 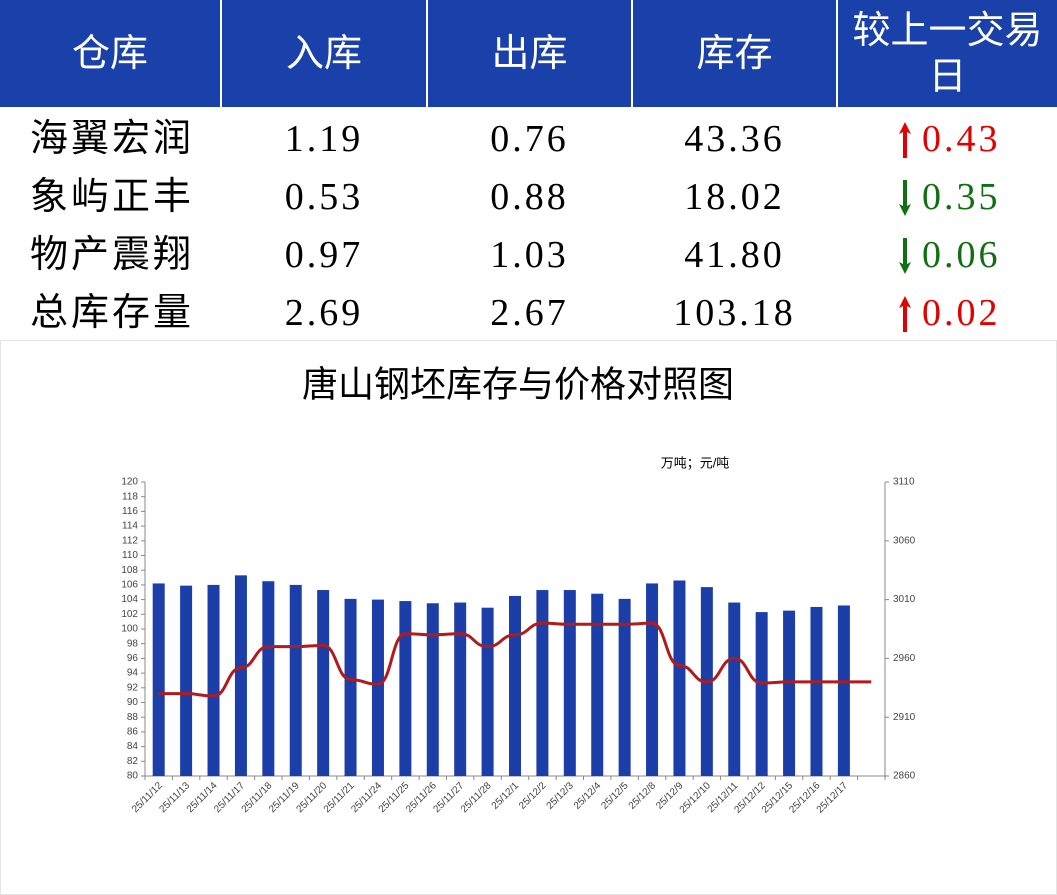 What do you see at coordinates (904, 540) in the screenshot?
I see `y2-tick-label: 3060` at bounding box center [904, 540].